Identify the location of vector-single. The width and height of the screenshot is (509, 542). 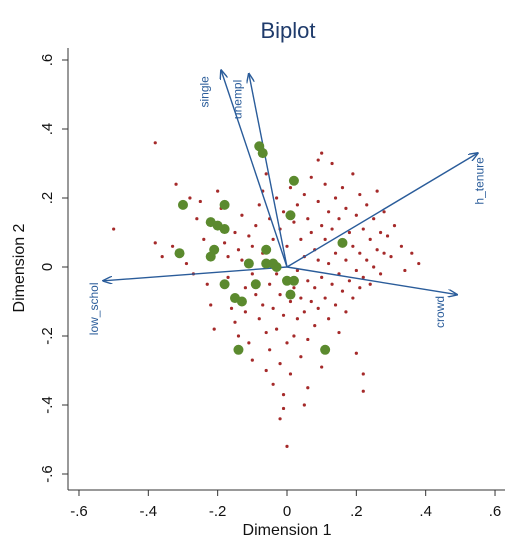
(254, 169).